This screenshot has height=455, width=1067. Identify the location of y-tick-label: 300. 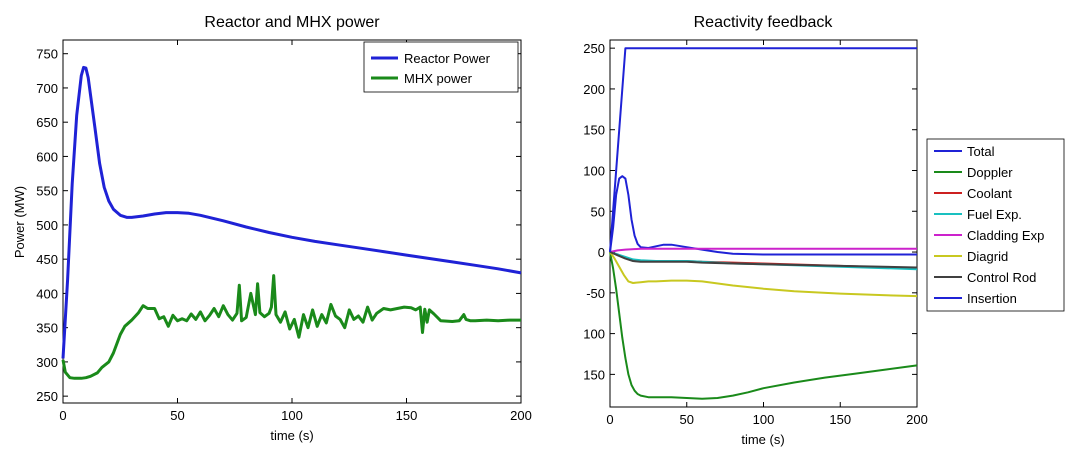
(47, 362).